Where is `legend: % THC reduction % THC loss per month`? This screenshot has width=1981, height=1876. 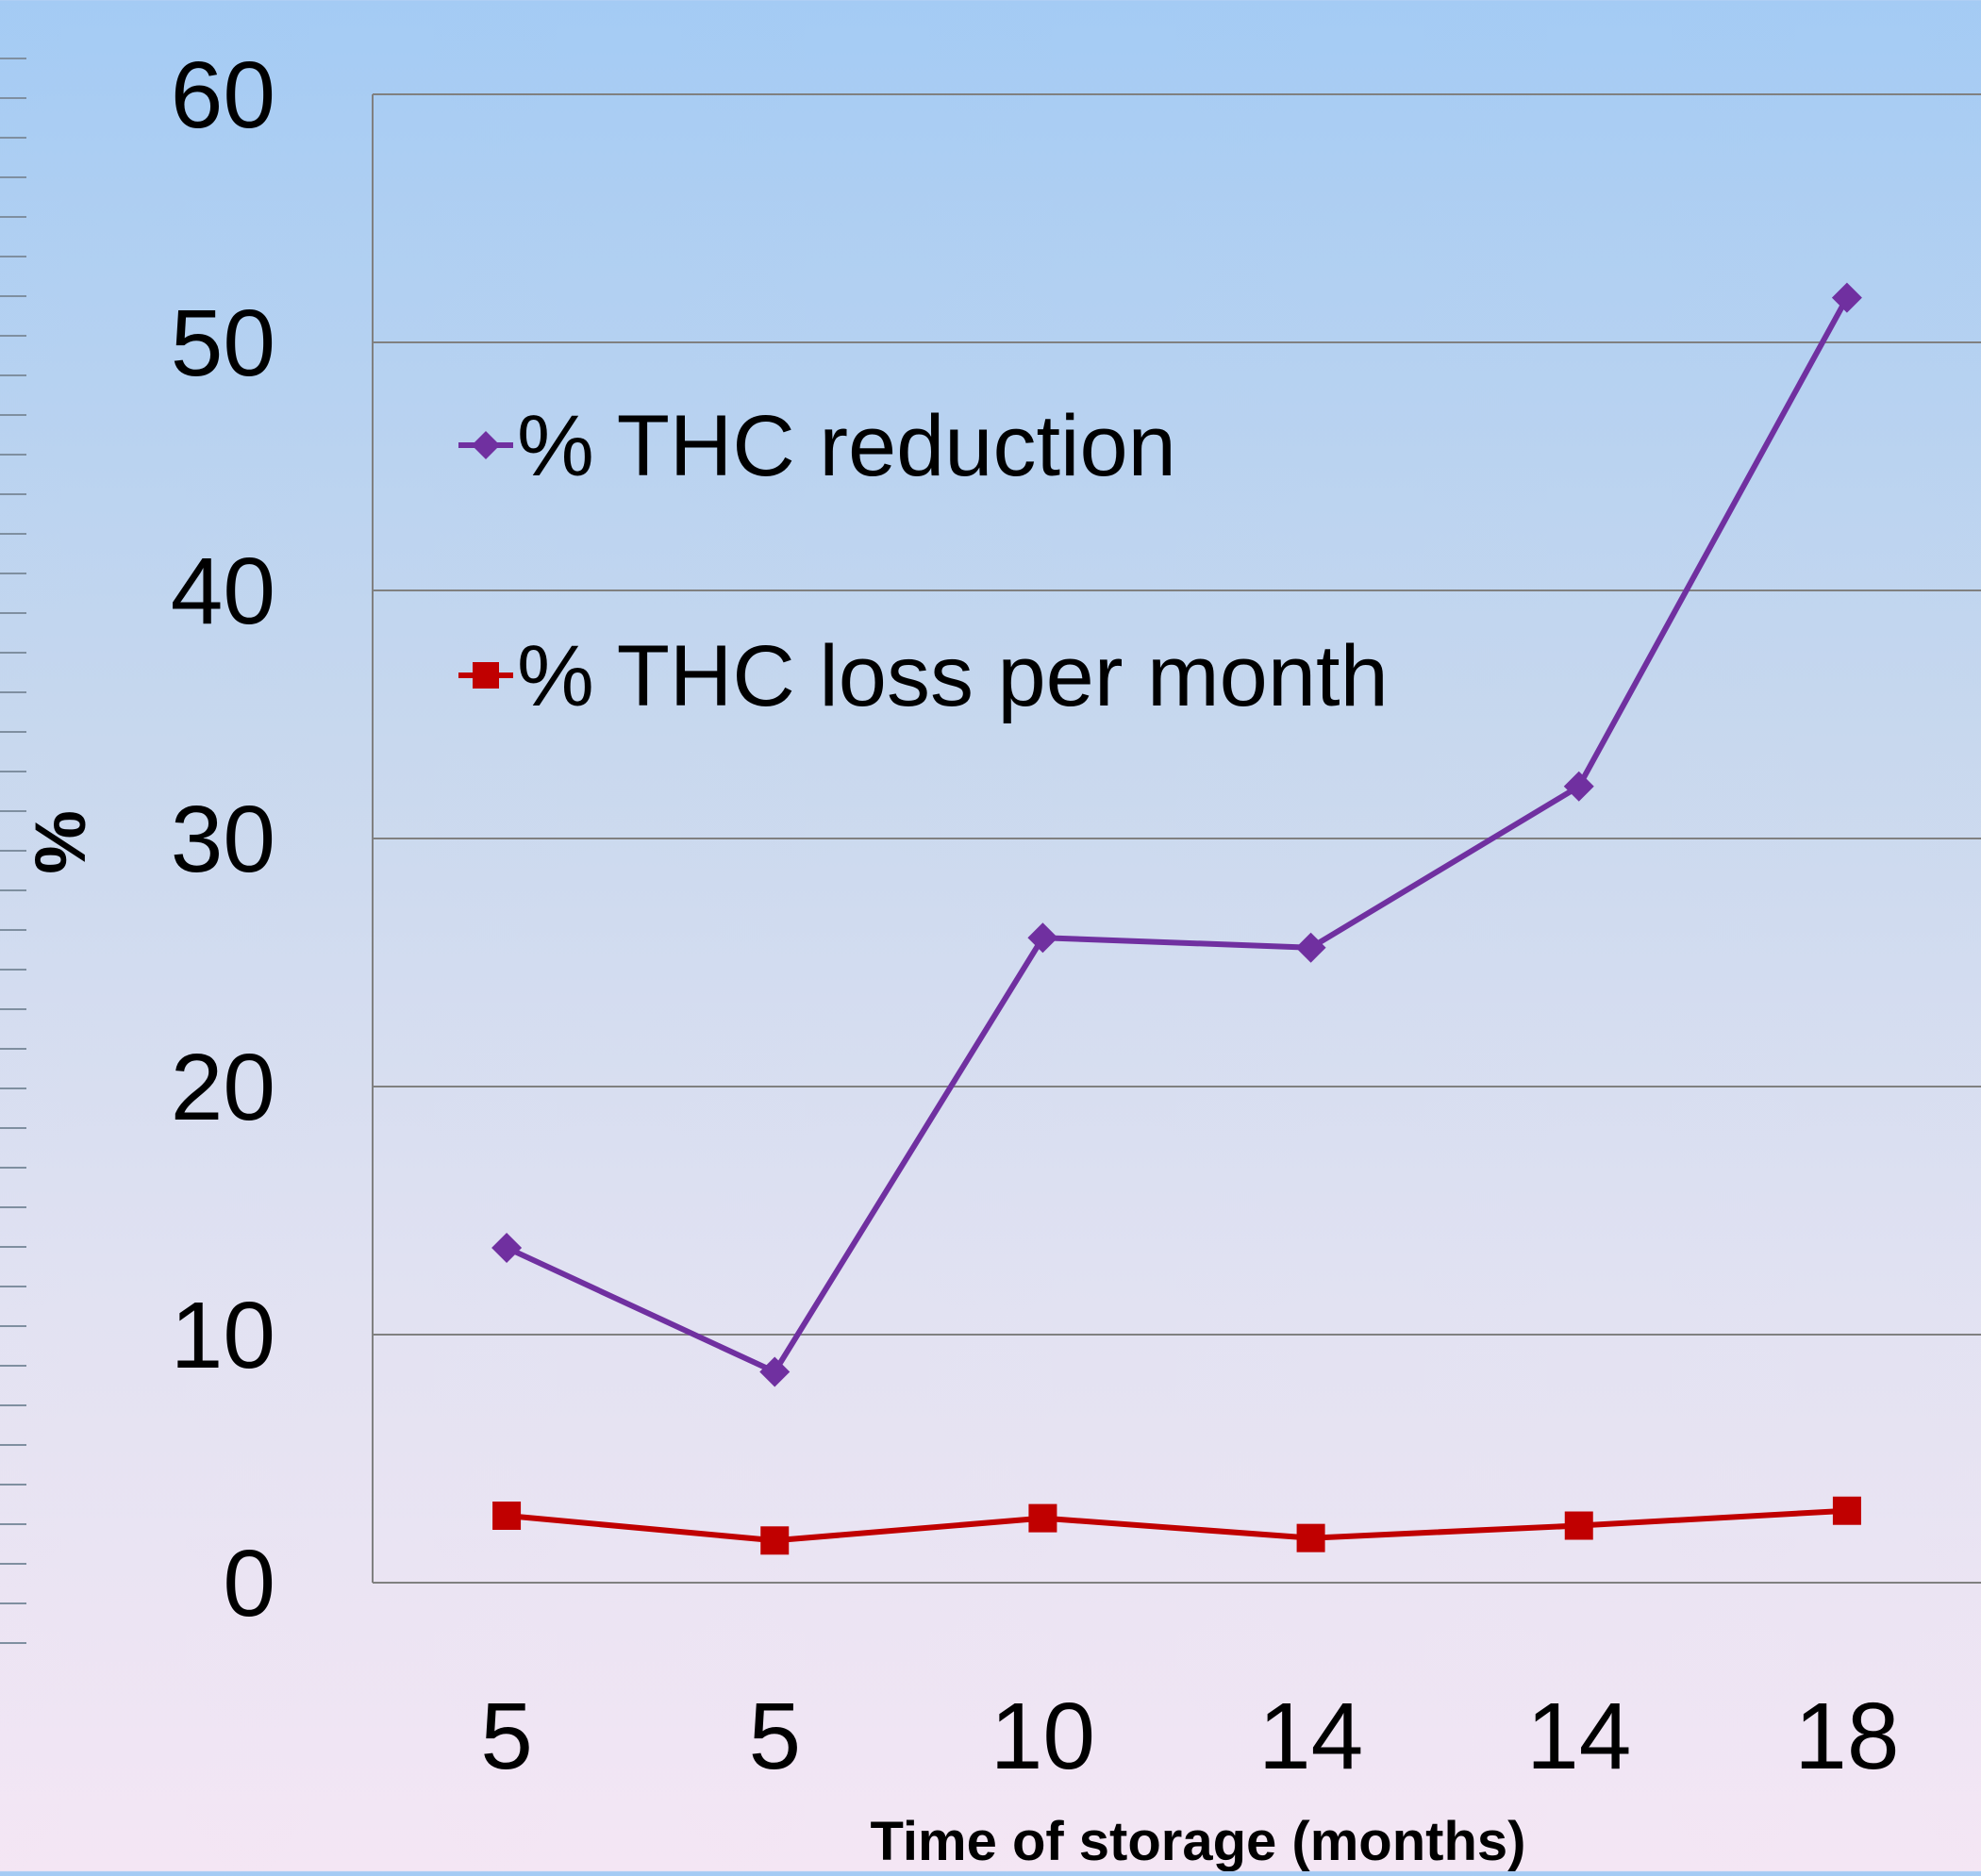 legend: % THC reduction % THC loss per month is located at coordinates (923, 561).